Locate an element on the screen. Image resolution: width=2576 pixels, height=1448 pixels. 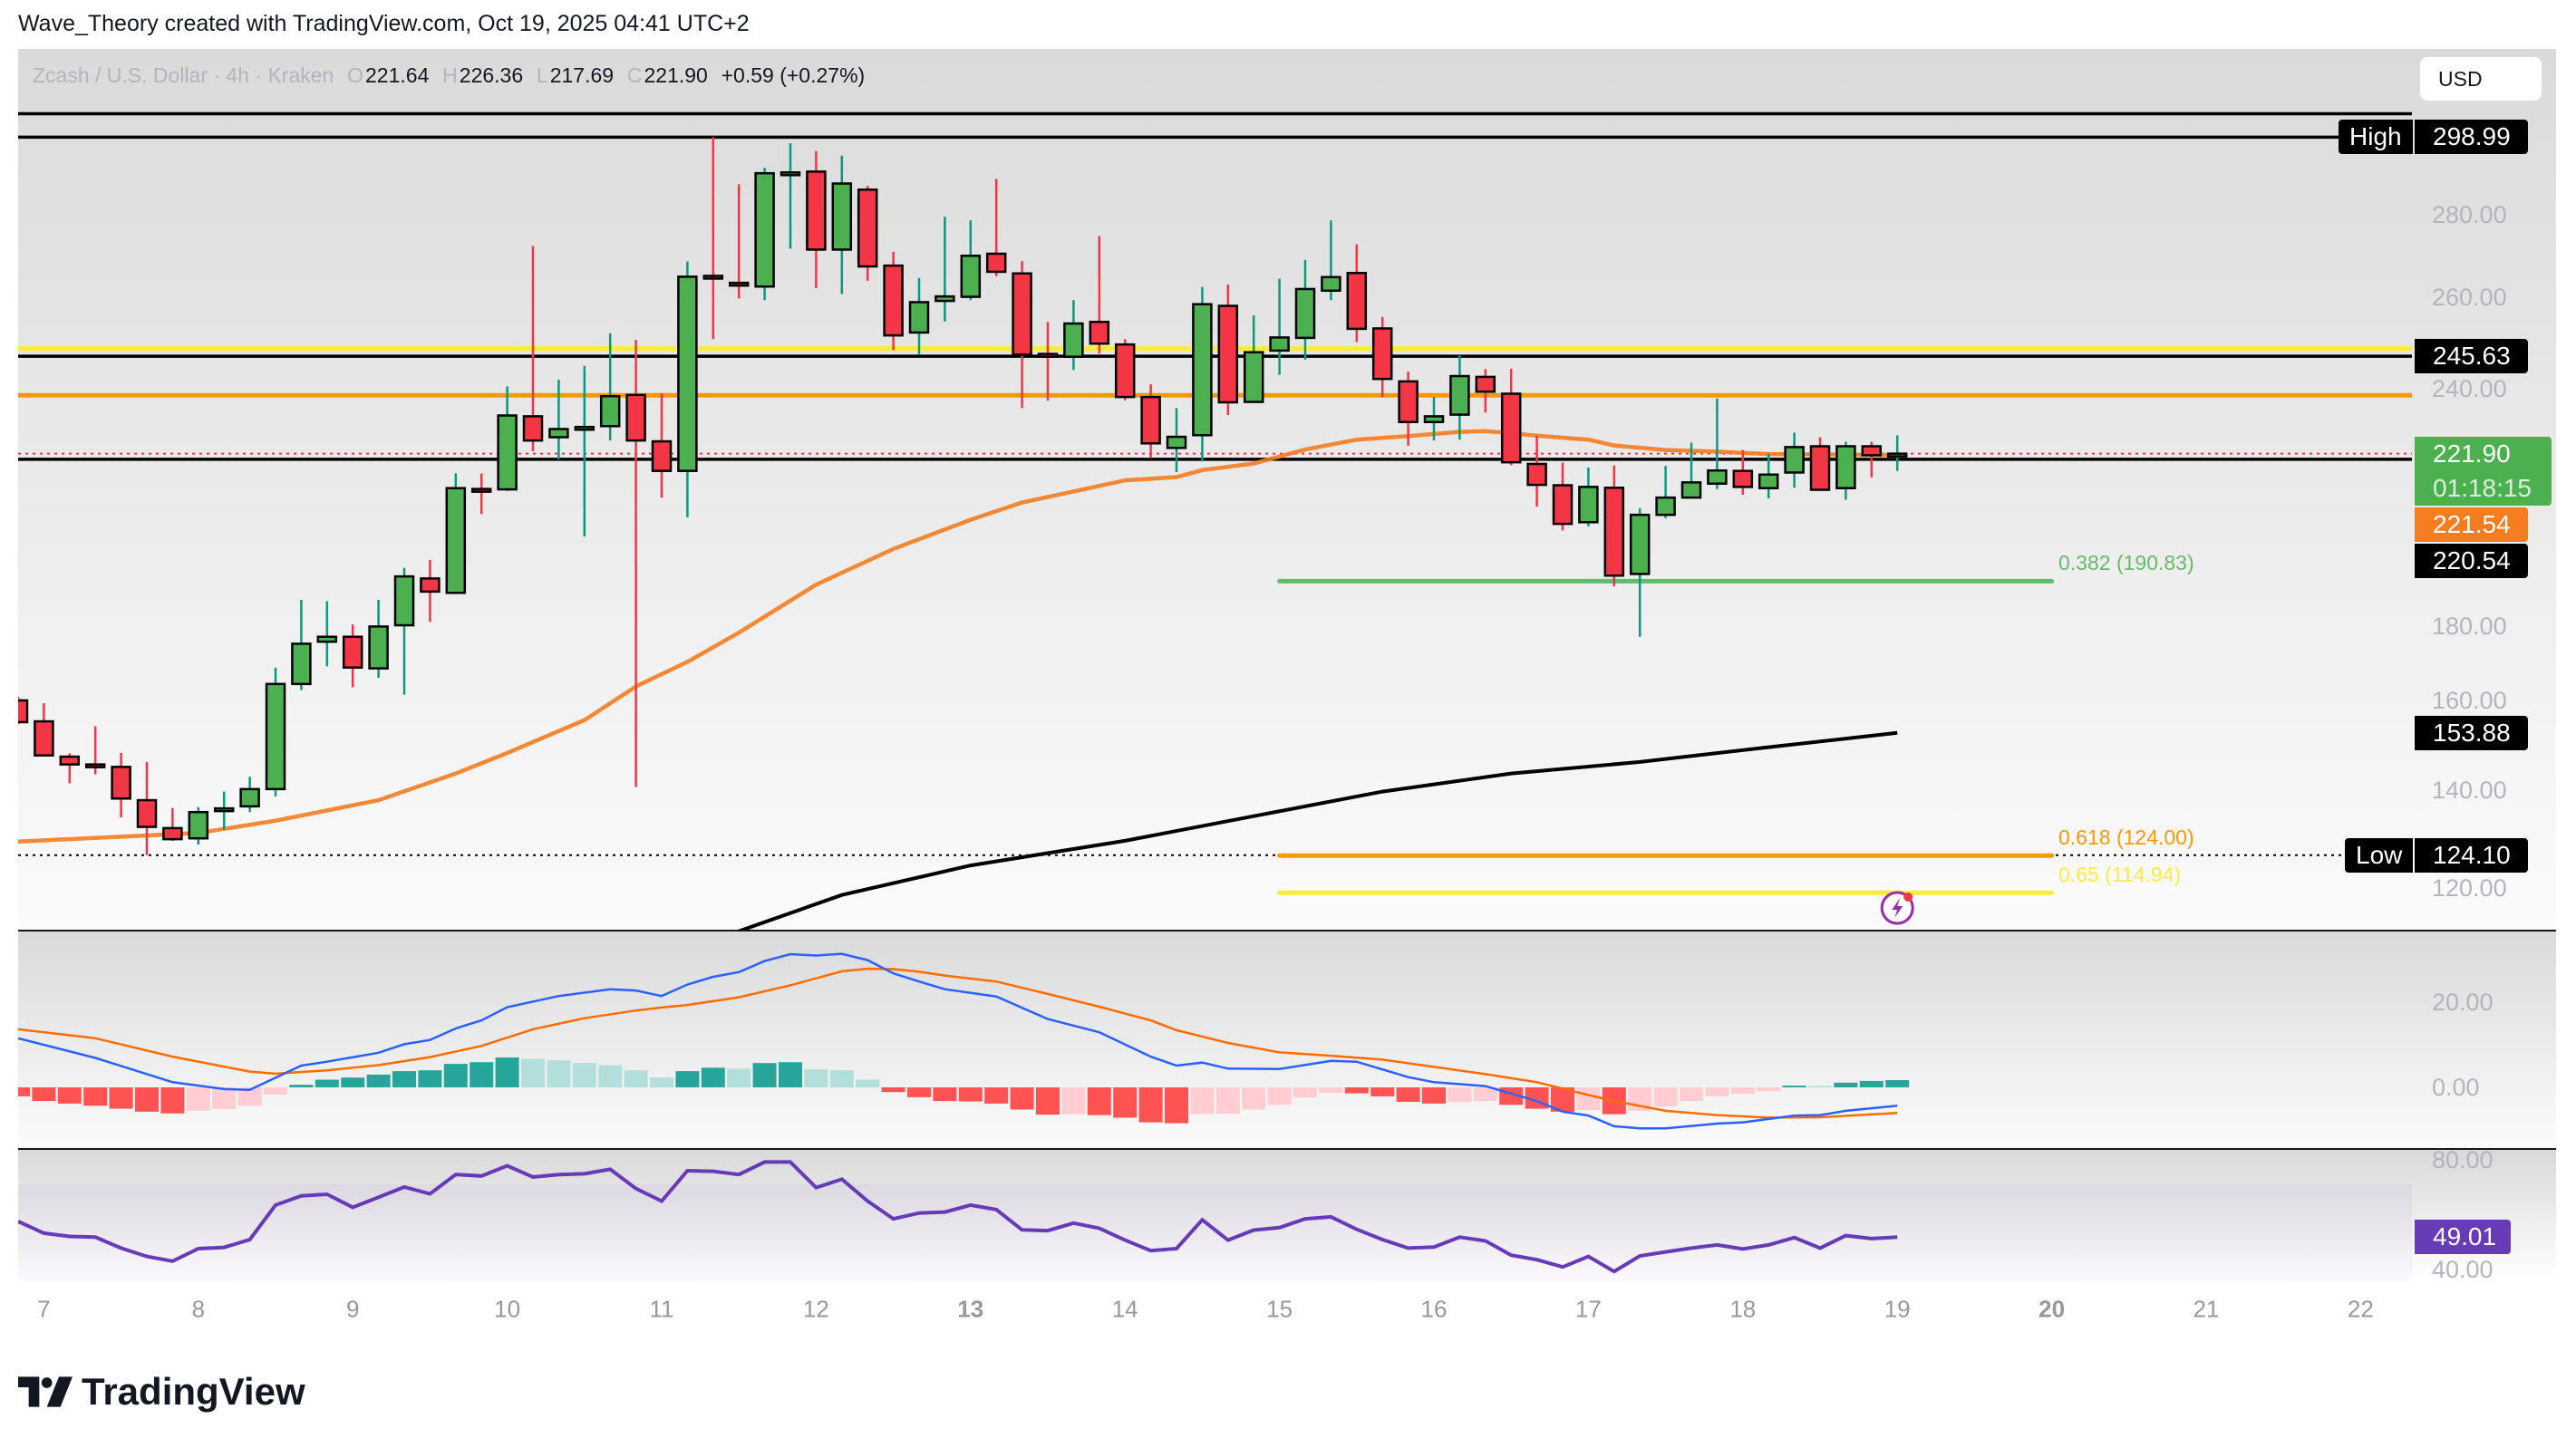
lightning-icon is located at coordinates (1897, 908).